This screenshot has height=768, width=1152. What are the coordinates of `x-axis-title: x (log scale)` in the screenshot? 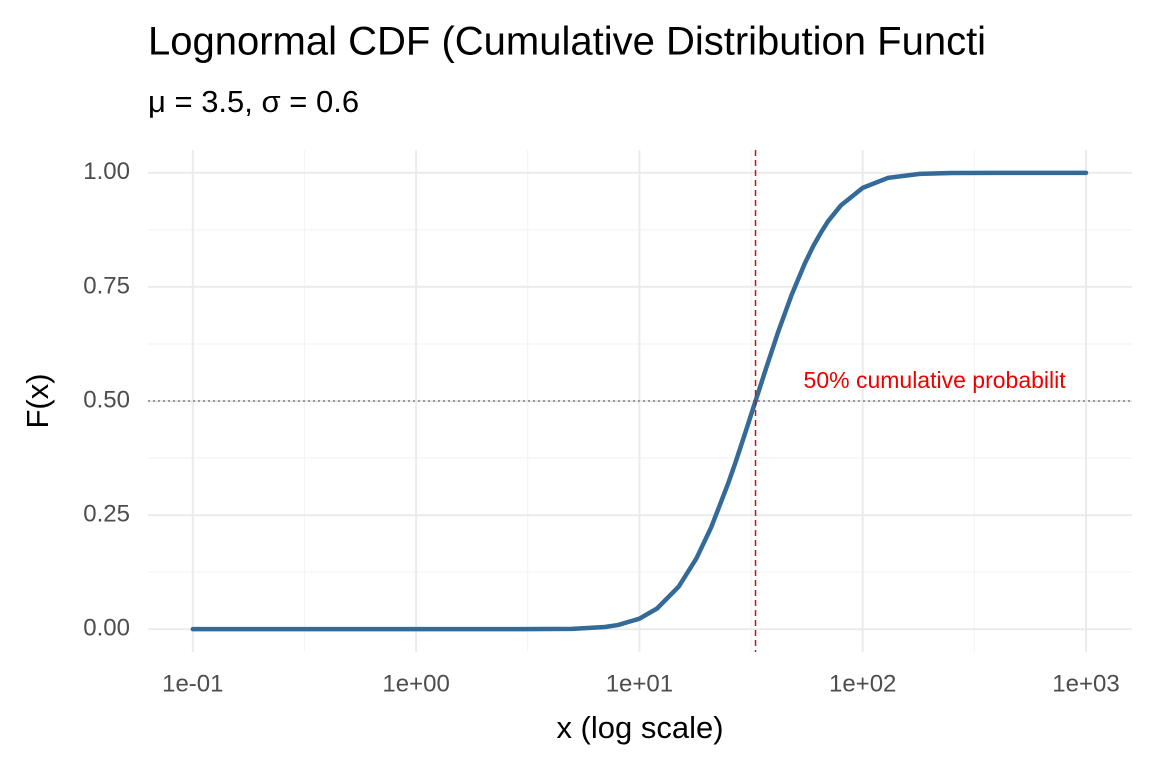 It's located at (639, 727).